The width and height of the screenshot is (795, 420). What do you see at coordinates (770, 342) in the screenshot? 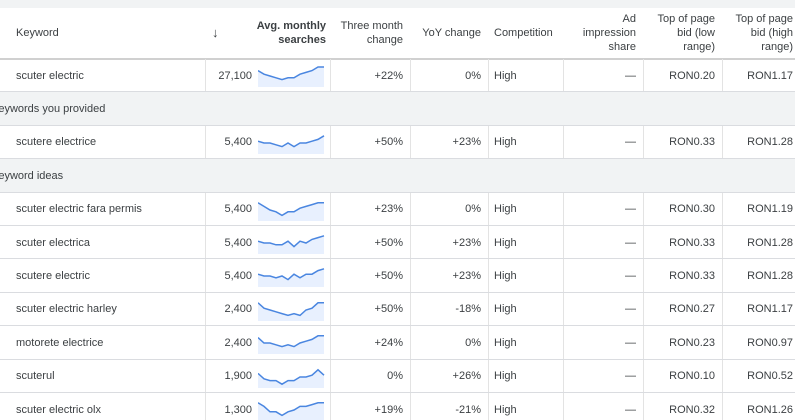
I see `bid-high-value: RON0.97` at bounding box center [770, 342].